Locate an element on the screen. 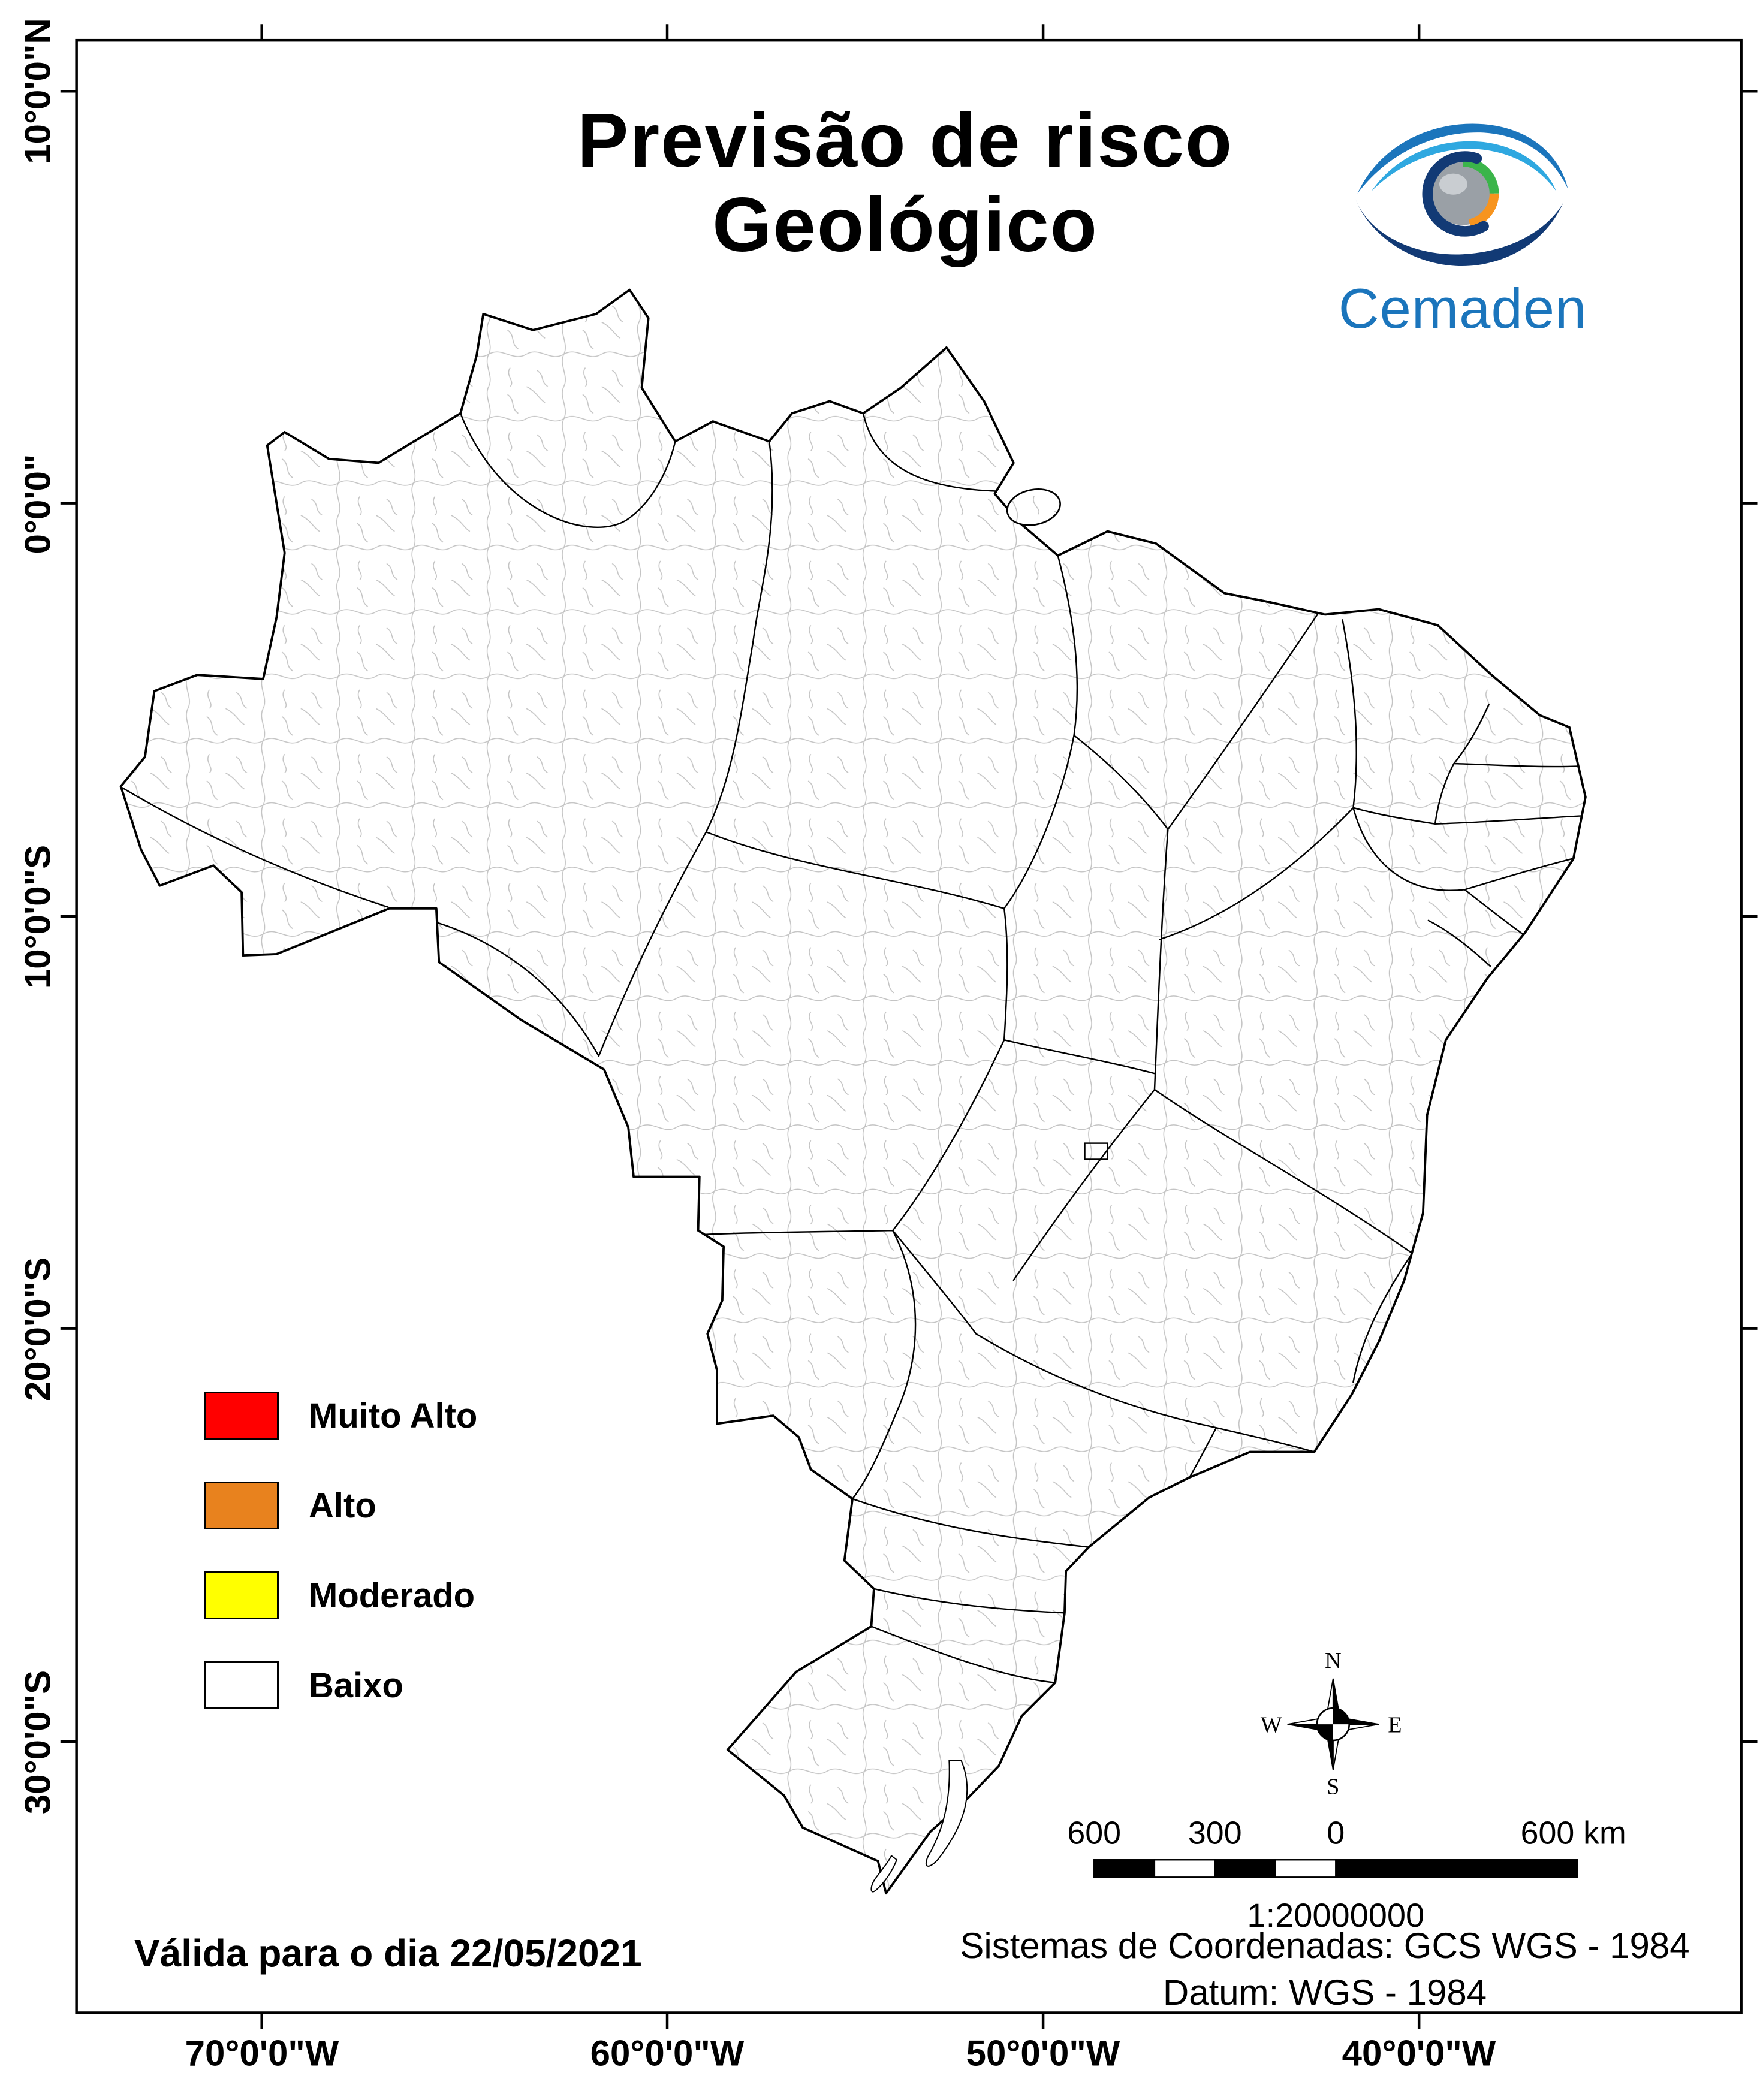 The height and width of the screenshot is (2100, 1760). coordinate-system-line2: Datum: WGS - 1984 is located at coordinates (1324, 1992).